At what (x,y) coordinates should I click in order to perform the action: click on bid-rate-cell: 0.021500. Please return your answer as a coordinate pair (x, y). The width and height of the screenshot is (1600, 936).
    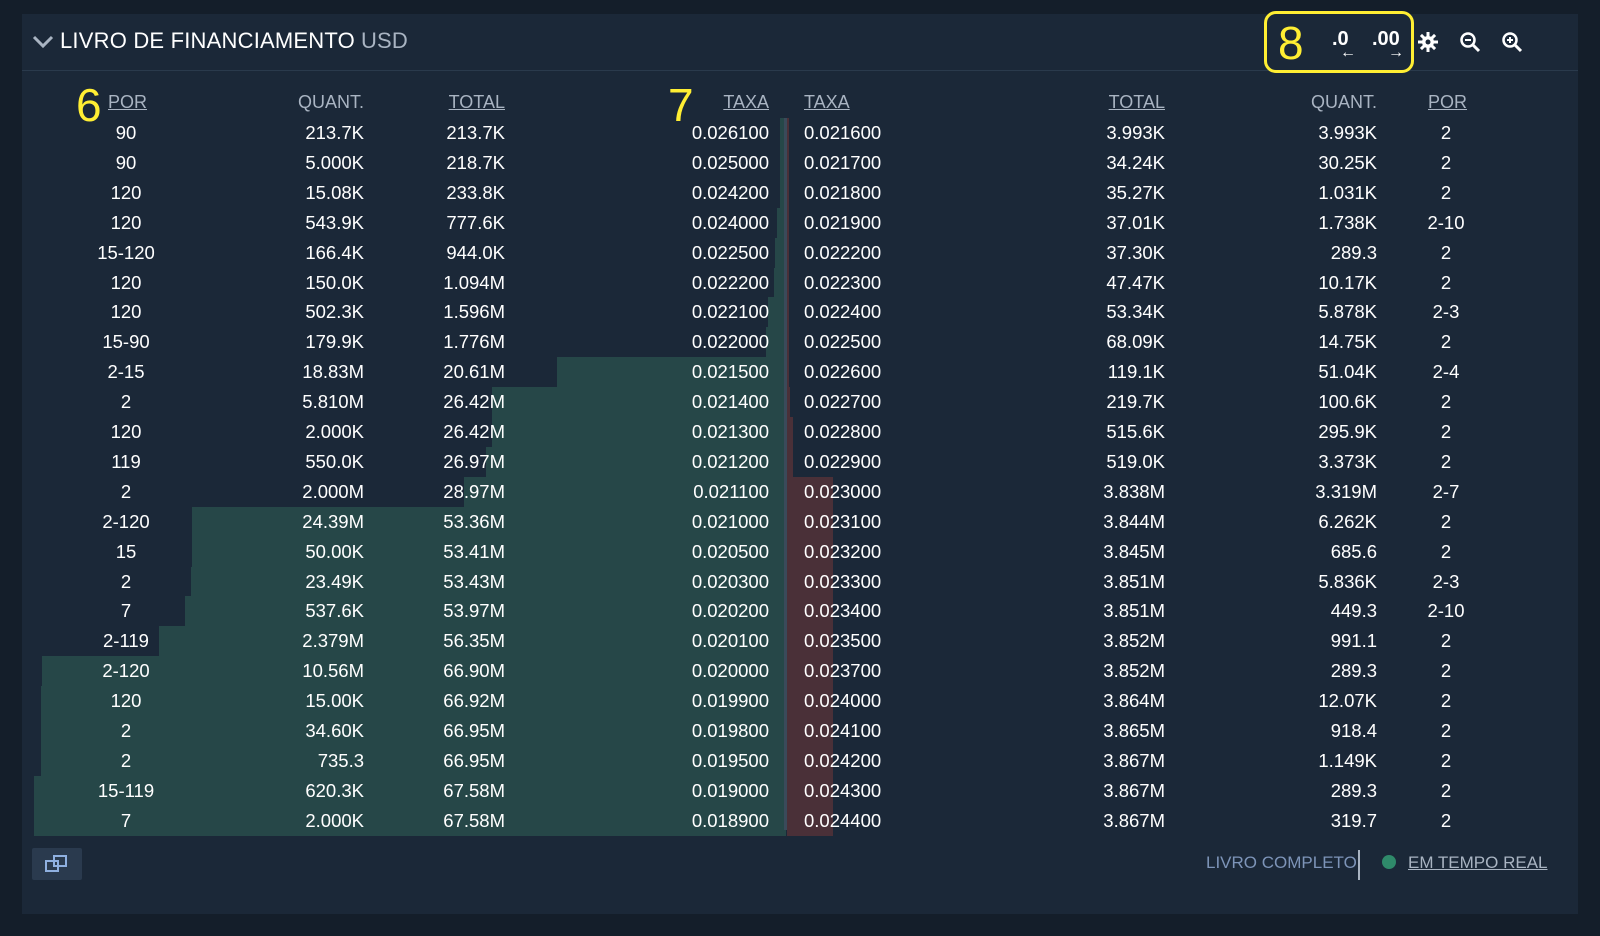
    Looking at the image, I should click on (730, 372).